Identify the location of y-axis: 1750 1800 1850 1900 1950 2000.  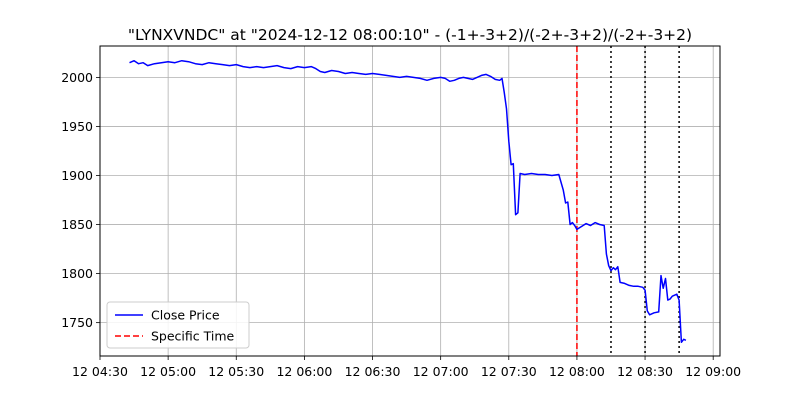
(80, 200).